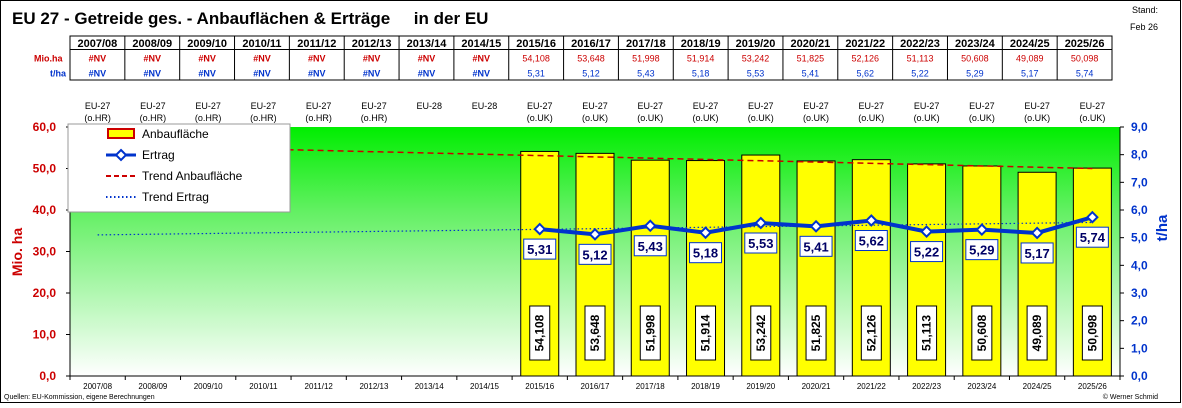  I want to click on y-axis-right-label: t/ha, so click(1162, 227).